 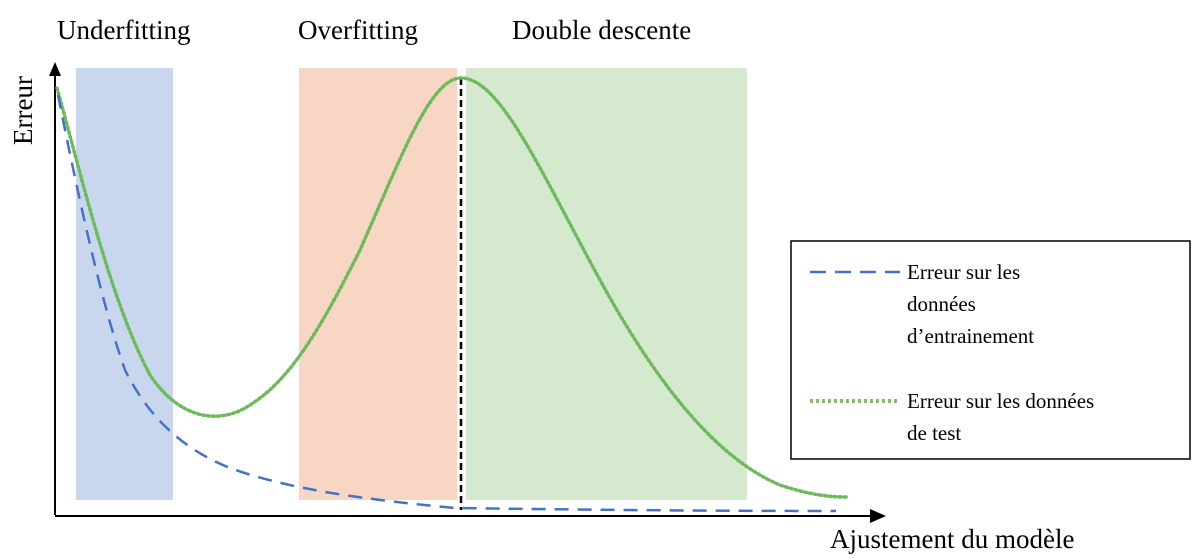 I want to click on overfitting-region, so click(x=378, y=284).